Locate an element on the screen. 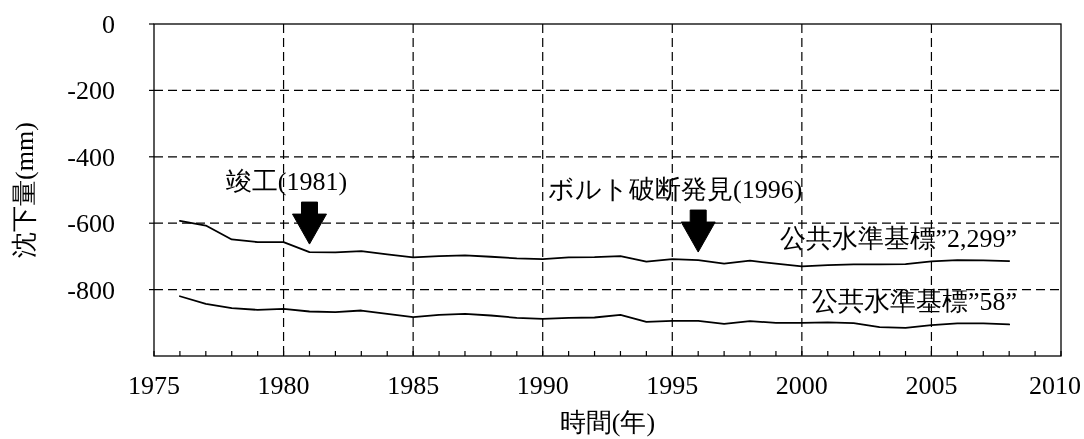 The image size is (1084, 439). y-tick-label: 0 is located at coordinates (108, 24).